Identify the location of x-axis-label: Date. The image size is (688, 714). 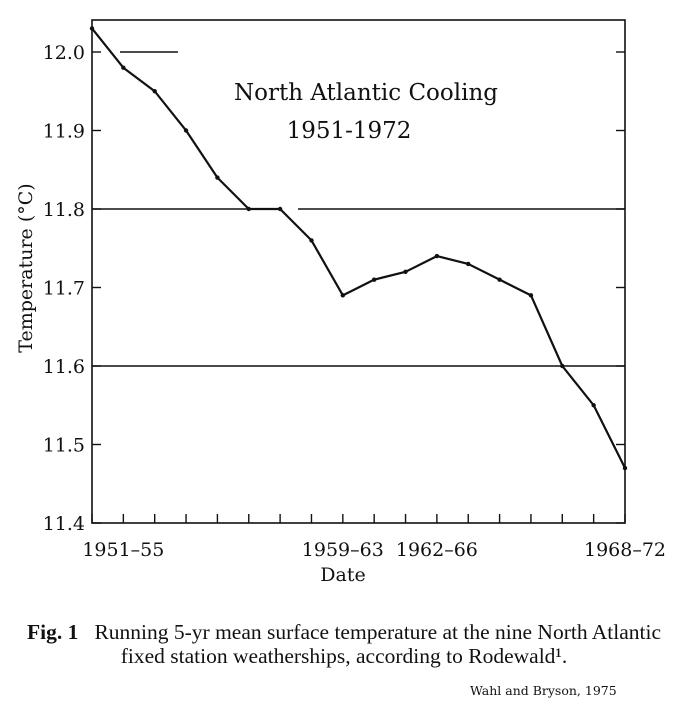
(342, 575).